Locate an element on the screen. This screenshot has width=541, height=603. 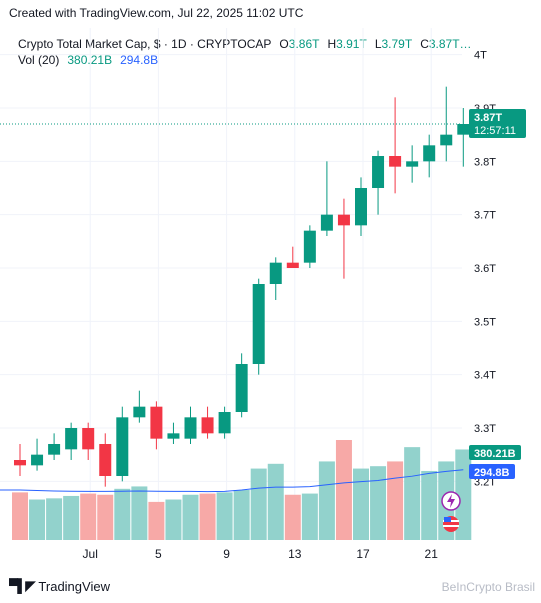
close-label: C is located at coordinates (424, 44).